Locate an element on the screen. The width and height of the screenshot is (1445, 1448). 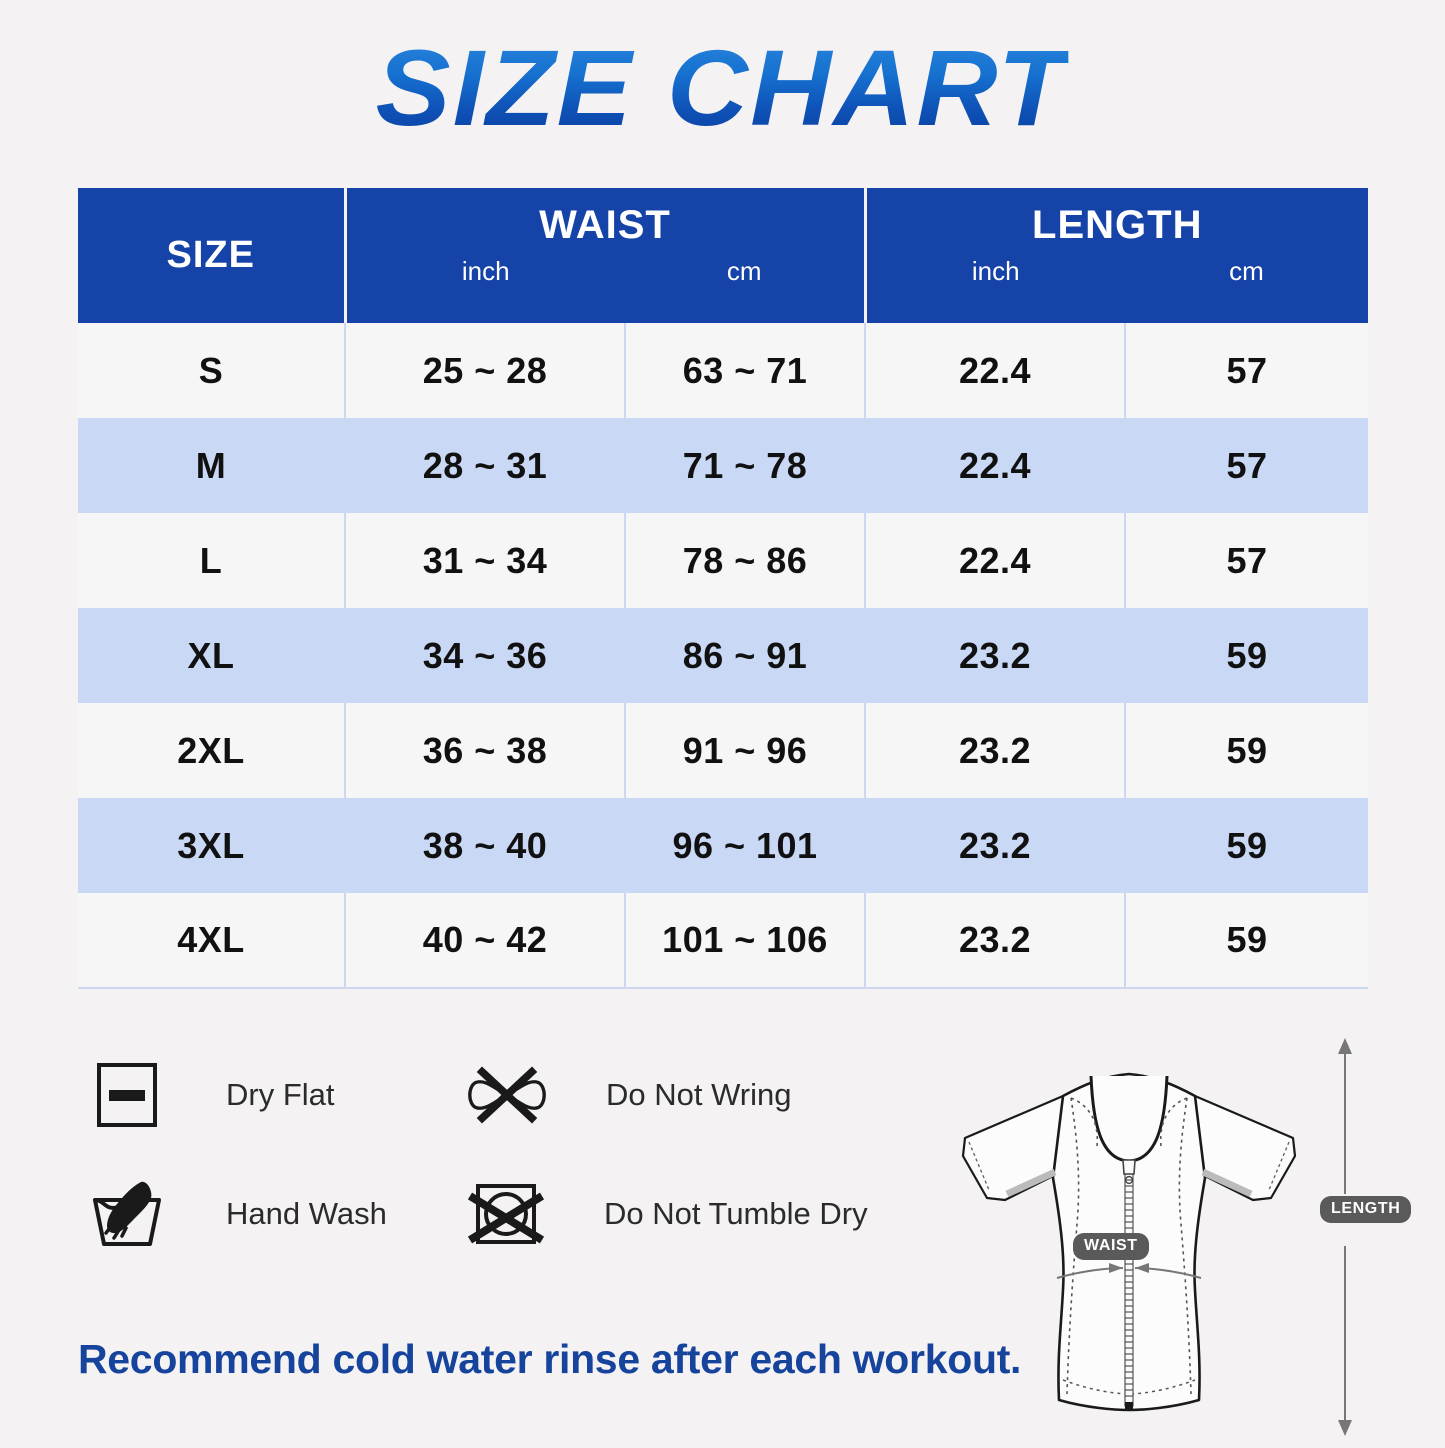
care-label-do-not-tumble-dry: Do Not Tumble Dry is located at coordinates (736, 1213).